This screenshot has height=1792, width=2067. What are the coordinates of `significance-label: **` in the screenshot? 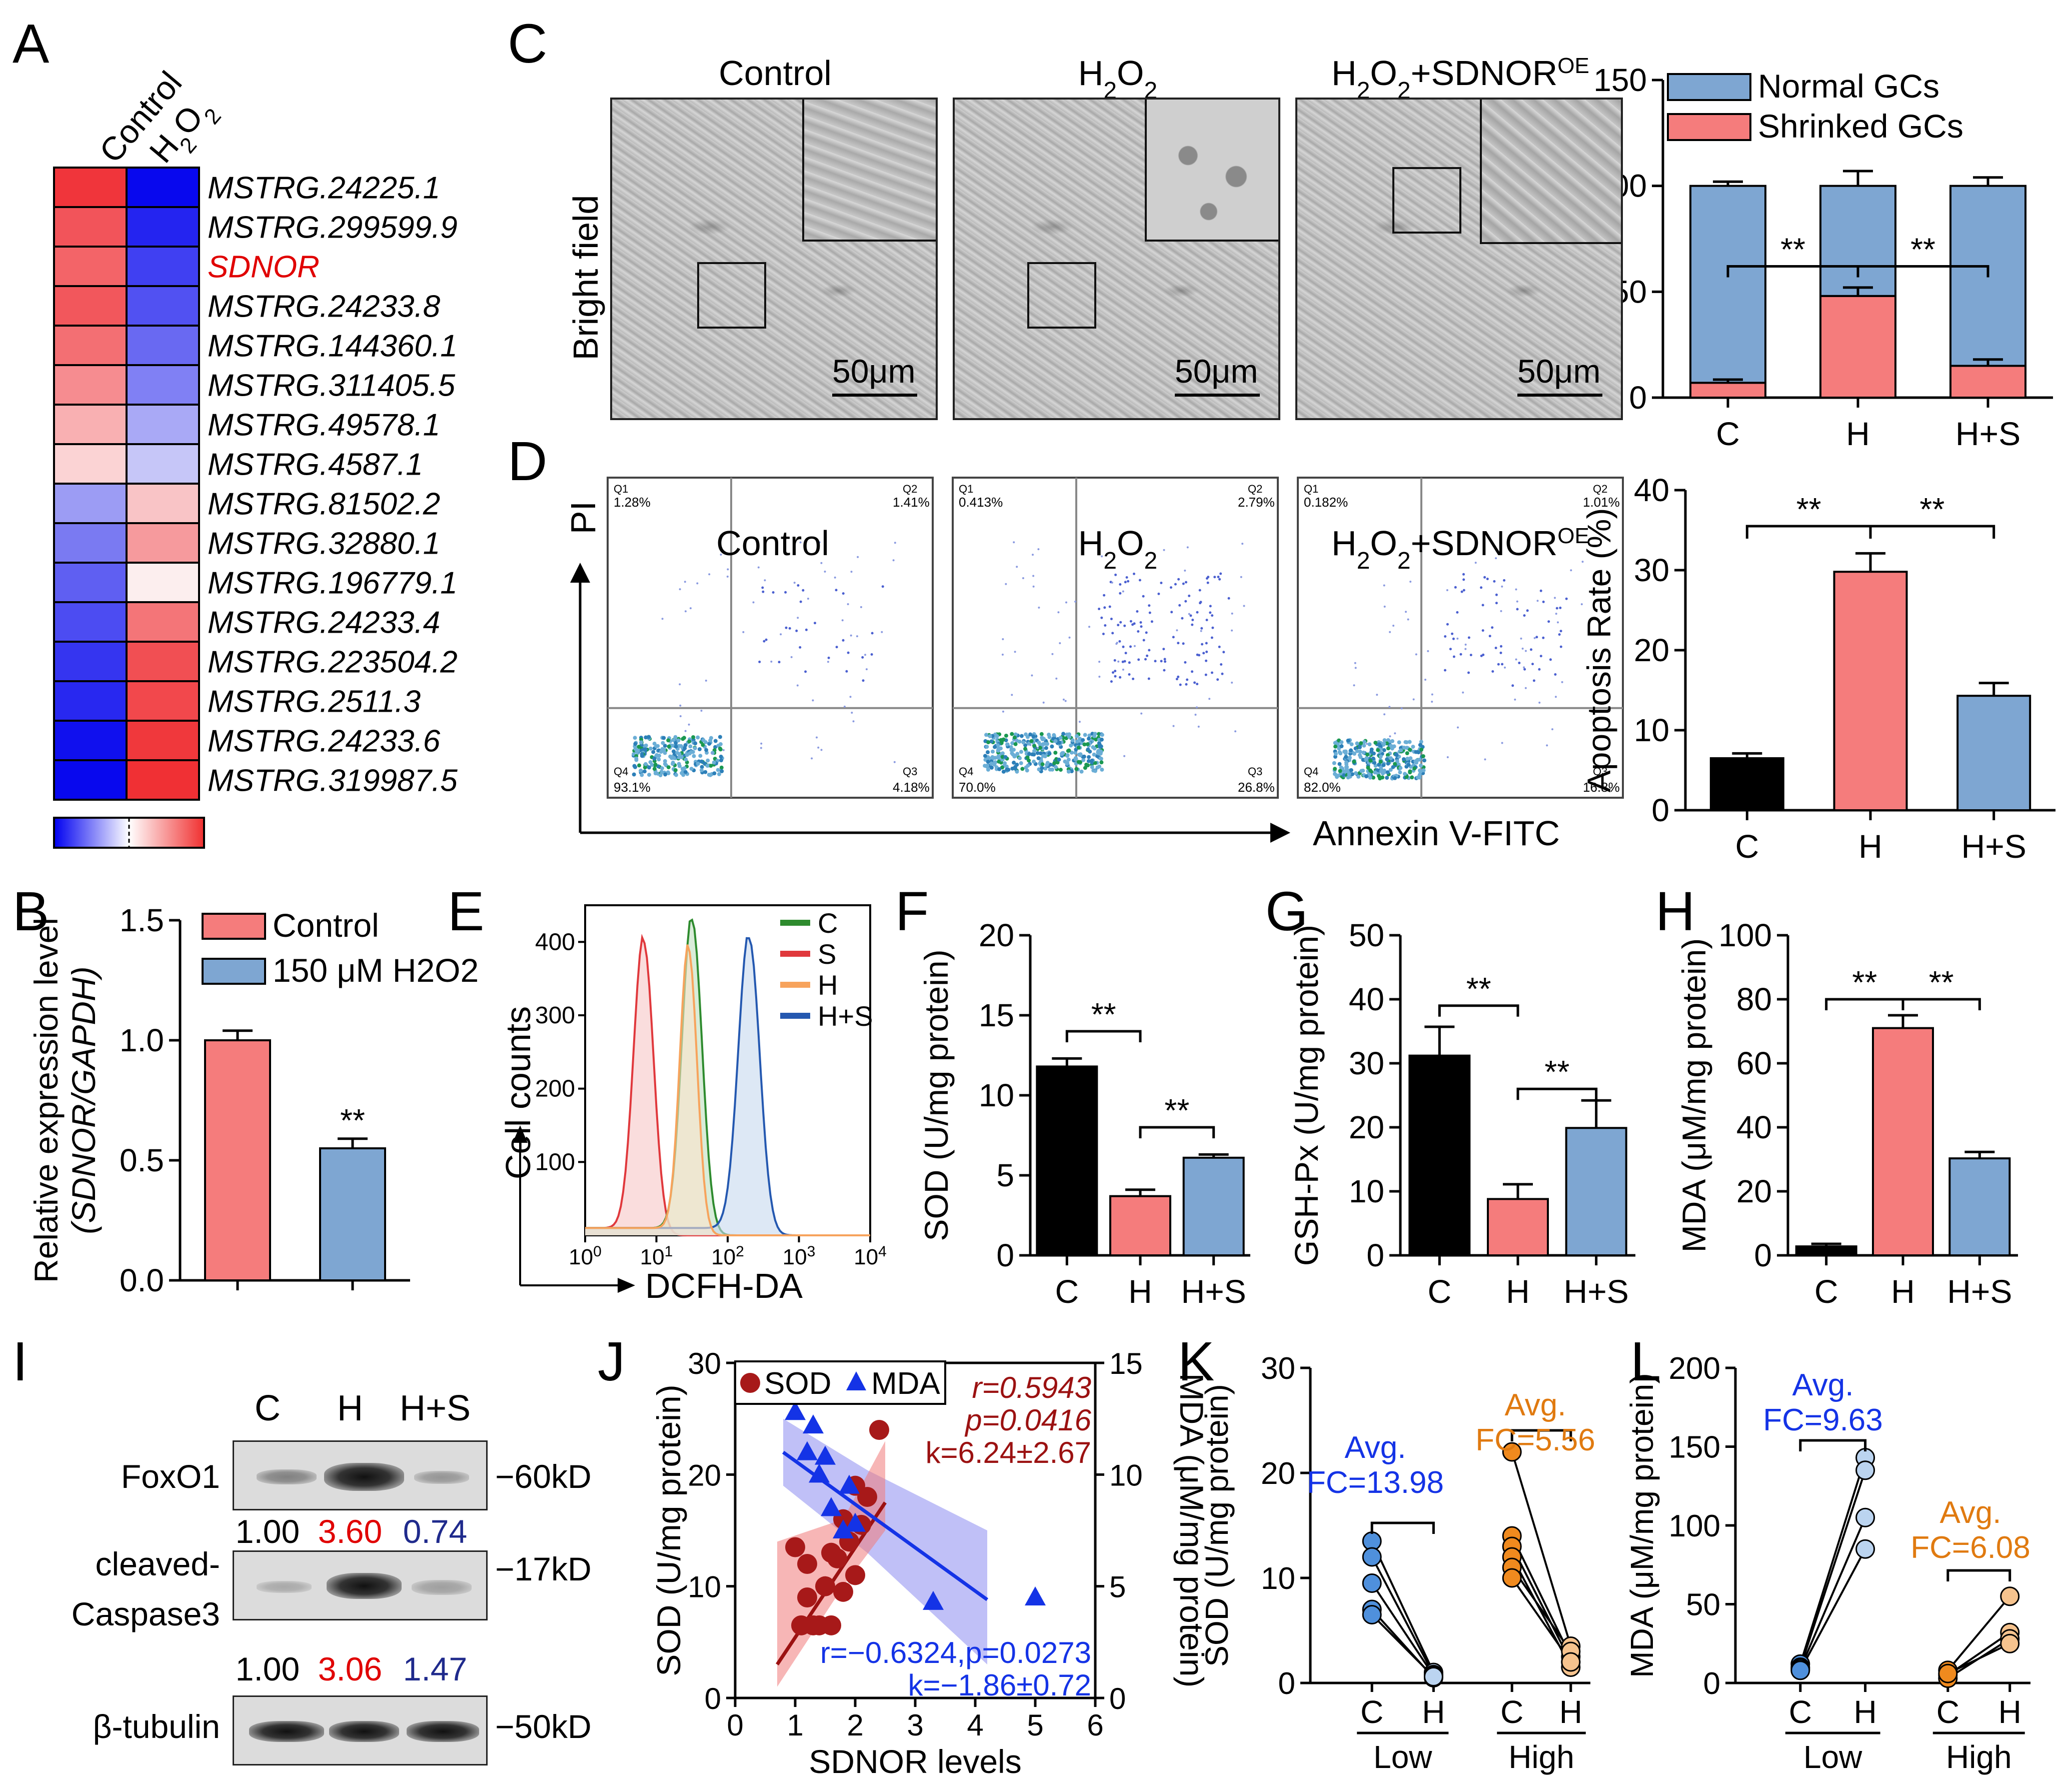 It's located at (352, 1120).